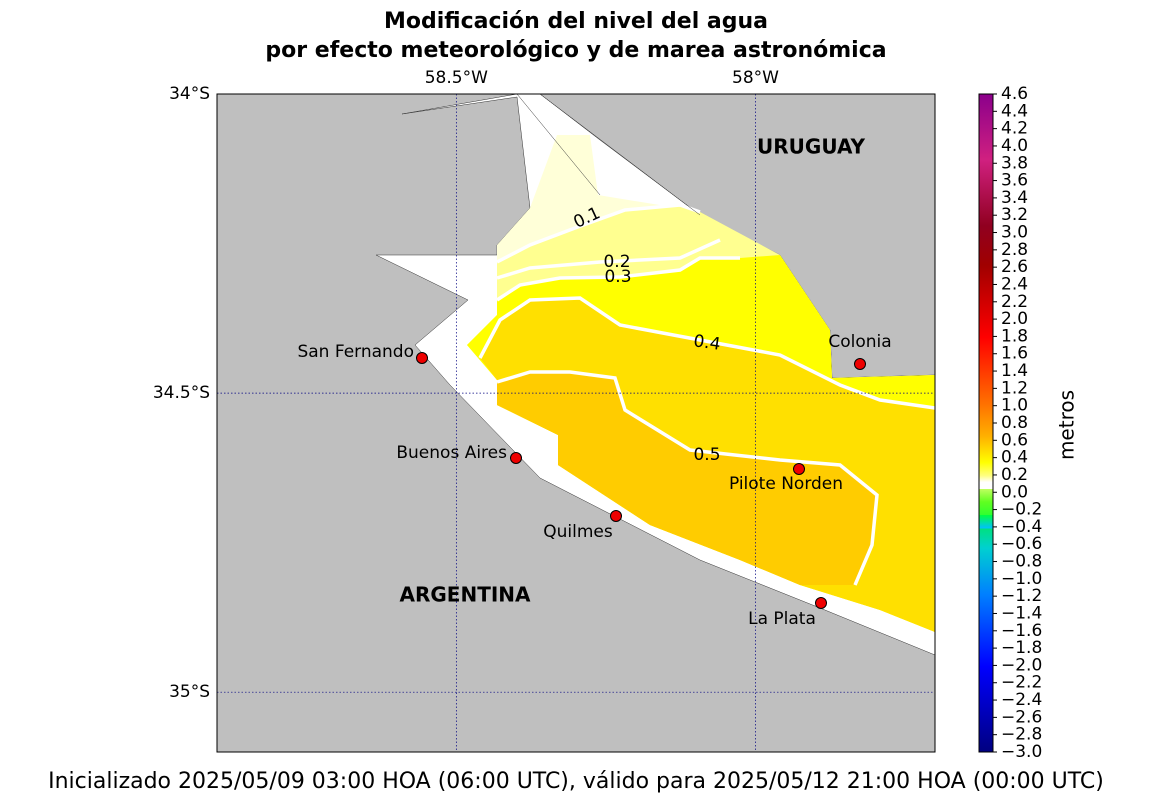 This screenshot has height=805, width=1152. Describe the element at coordinates (755, 78) in the screenshot. I see `lon-tick-label: 58°W` at that location.